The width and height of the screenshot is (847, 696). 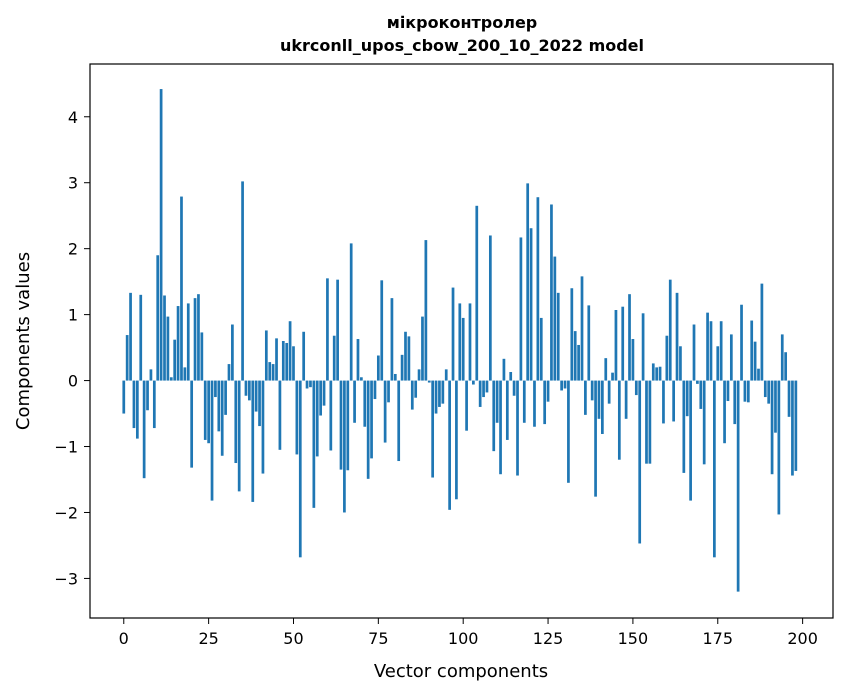 What do you see at coordinates (124, 638) in the screenshot?
I see `x-tick-label: 0` at bounding box center [124, 638].